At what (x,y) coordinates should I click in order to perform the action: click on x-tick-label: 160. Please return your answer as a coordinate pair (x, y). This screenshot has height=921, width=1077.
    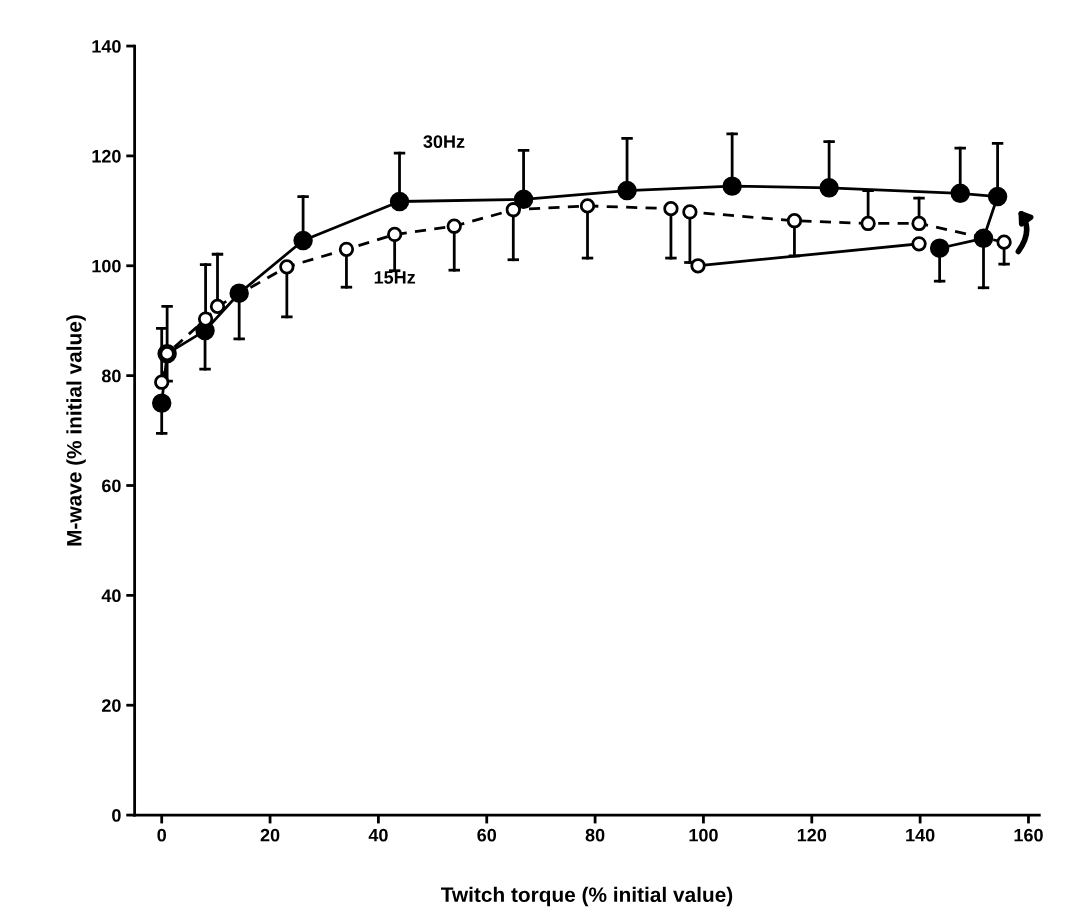
    Looking at the image, I should click on (1028, 835).